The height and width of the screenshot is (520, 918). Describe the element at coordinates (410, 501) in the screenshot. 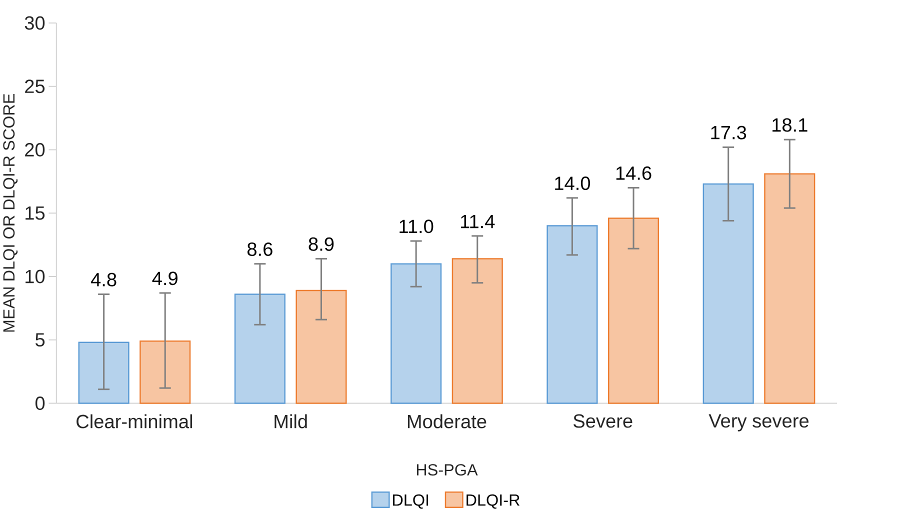

I see `legend-label: DLQI` at that location.